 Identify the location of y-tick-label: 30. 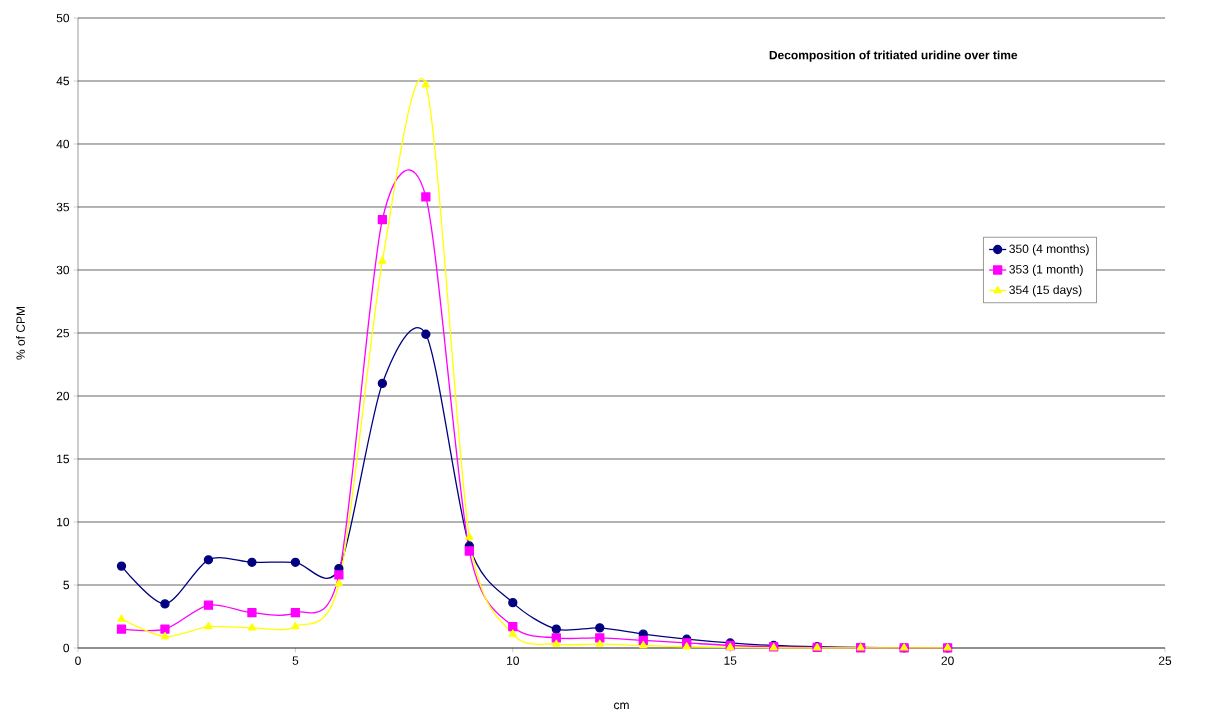
(63, 270).